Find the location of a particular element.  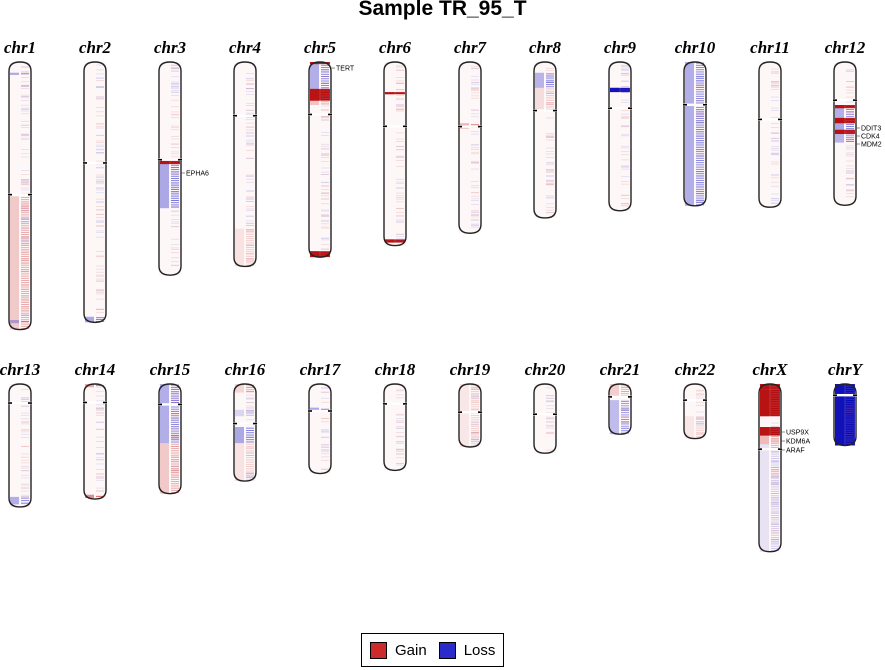

gene-label: CDK4 is located at coordinates (870, 137).